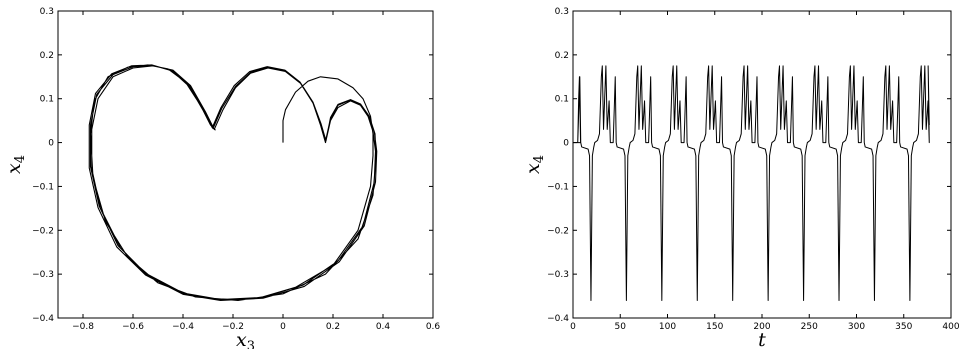  Describe the element at coordinates (245, 339) in the screenshot. I see `x-axis-label: x3` at that location.